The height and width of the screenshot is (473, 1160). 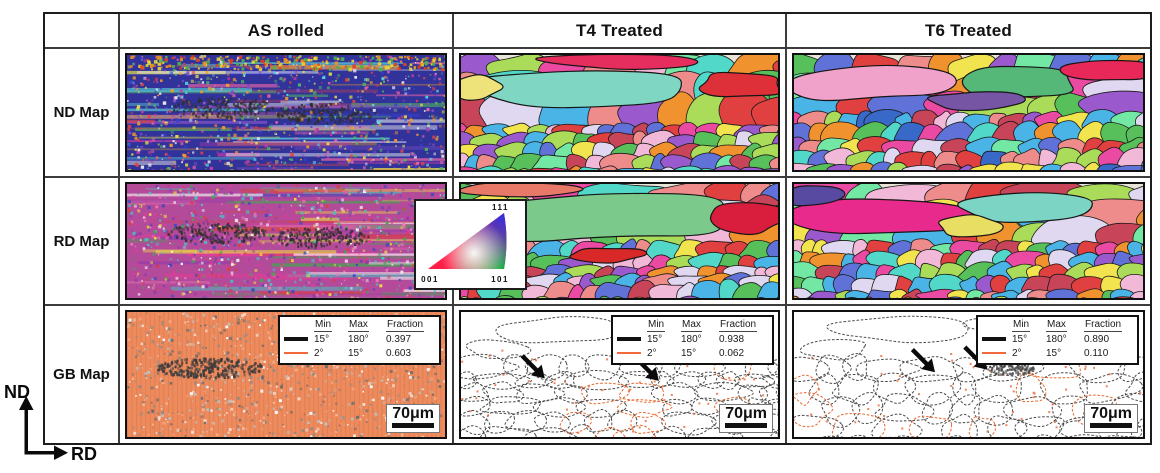 I want to click on ipf-triangle-icon: 111 001 101, so click(x=470, y=244).